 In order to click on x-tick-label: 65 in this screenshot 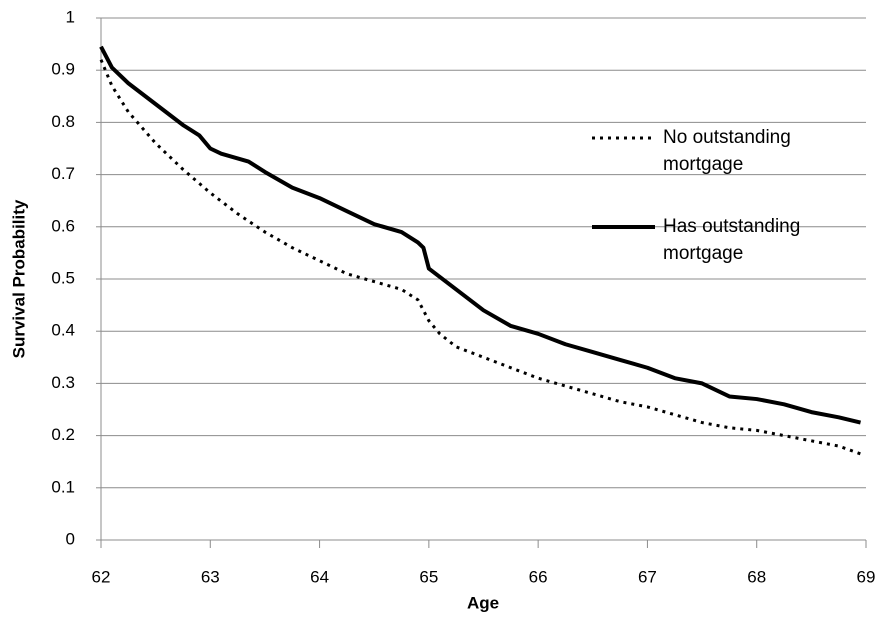, I will do `click(428, 576)`.